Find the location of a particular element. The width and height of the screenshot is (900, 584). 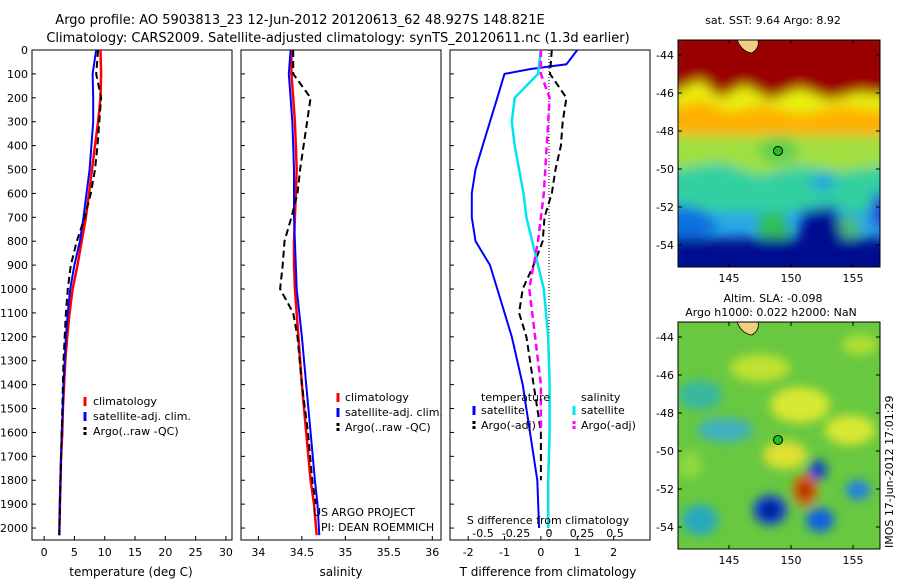

depth-tick-label: 400 is located at coordinates (17, 146).